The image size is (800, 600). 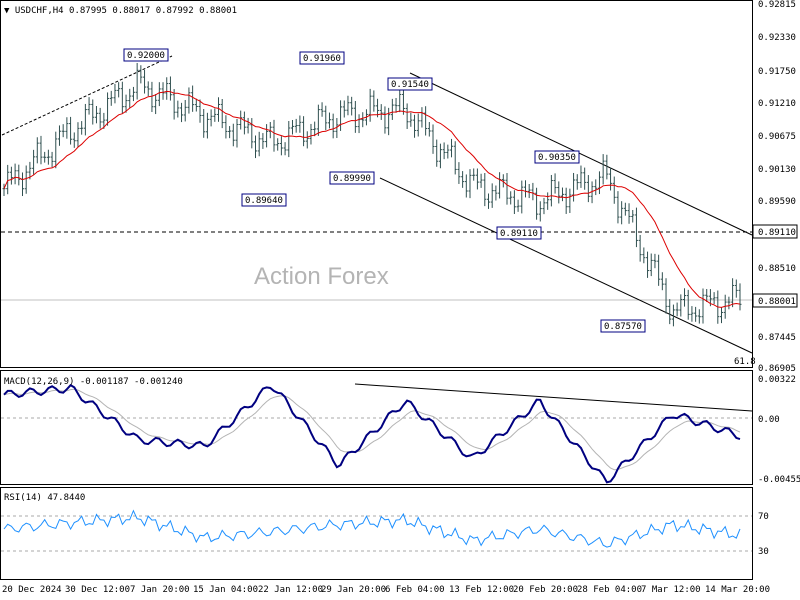 I want to click on time-tick: 15 Jan 04:00, so click(x=225, y=590).